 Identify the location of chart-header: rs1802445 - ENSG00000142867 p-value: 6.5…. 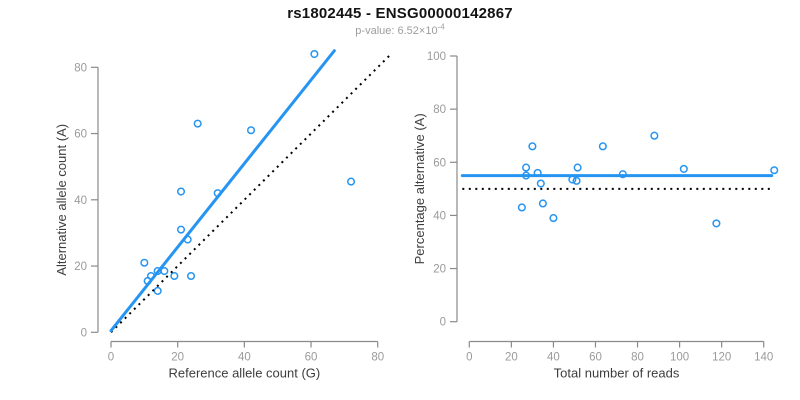
(400, 21).